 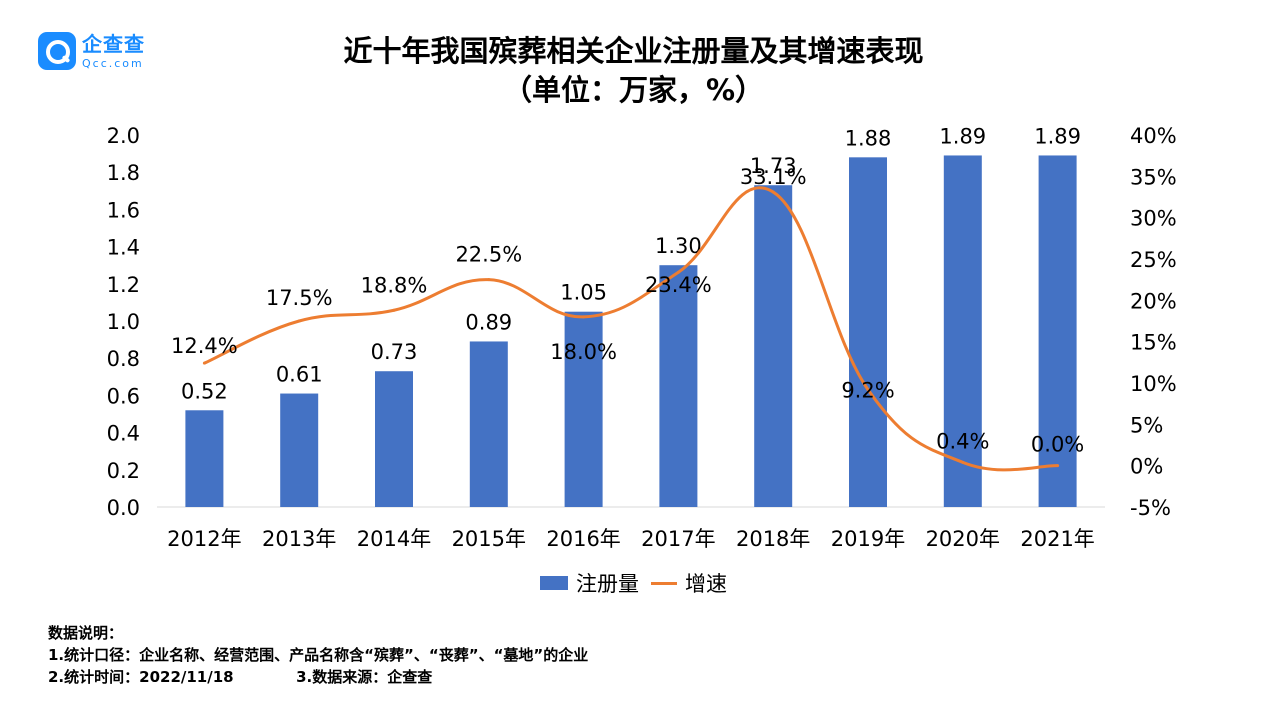 What do you see at coordinates (204, 391) in the screenshot?
I see `bar-value-label: 0.52` at bounding box center [204, 391].